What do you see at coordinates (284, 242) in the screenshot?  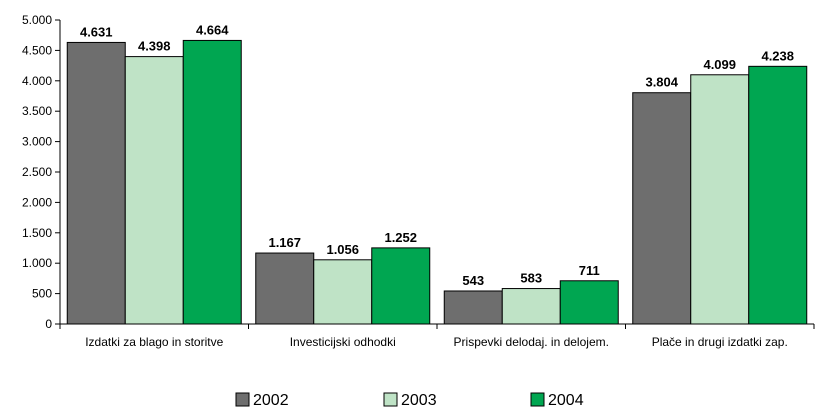 I see `data-label: 1.167` at bounding box center [284, 242].